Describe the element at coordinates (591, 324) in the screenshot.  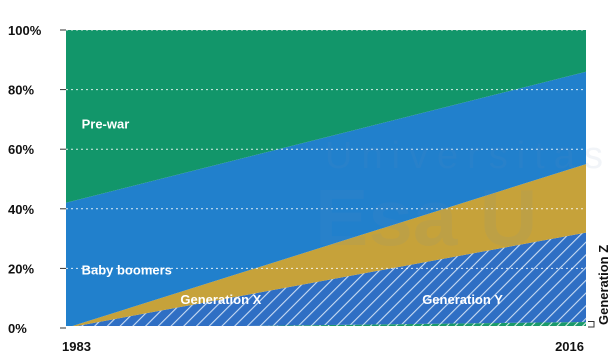
I see `generation-z-bracket` at that location.